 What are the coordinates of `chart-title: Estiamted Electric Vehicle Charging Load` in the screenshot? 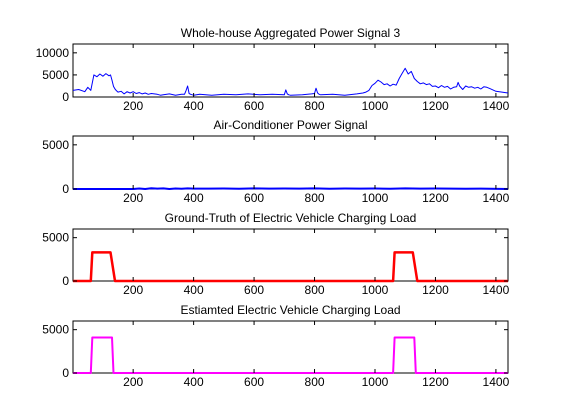 It's located at (290, 310).